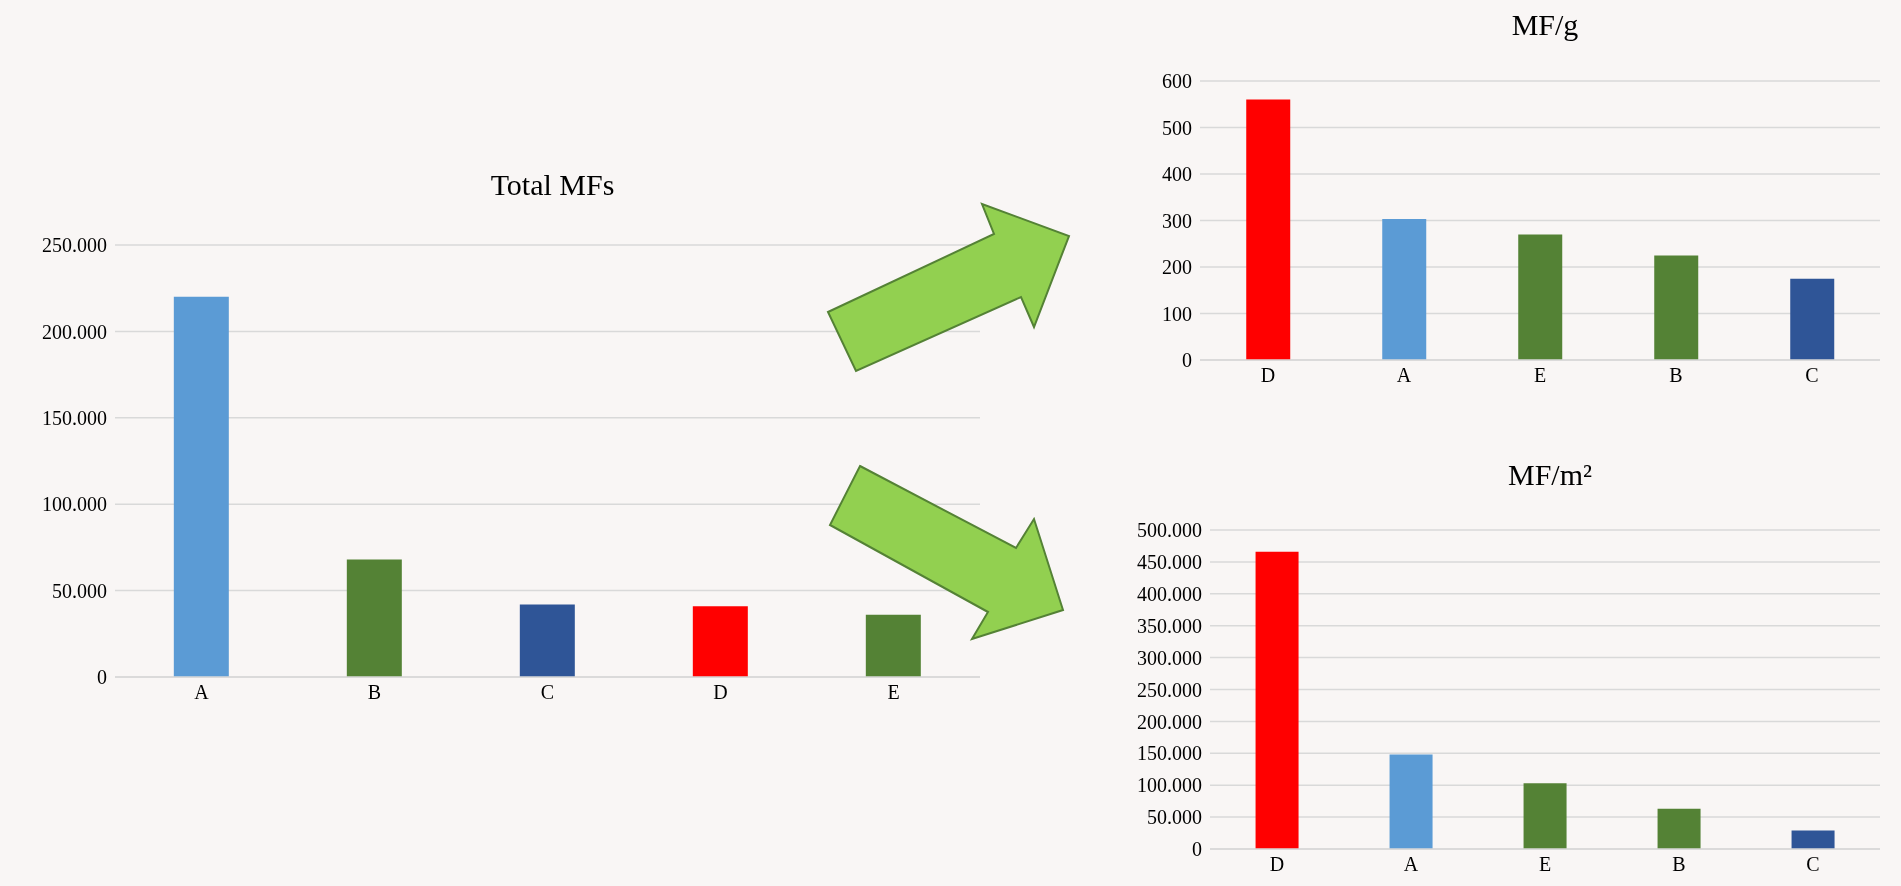 This screenshot has height=886, width=1901. Describe the element at coordinates (552, 185) in the screenshot. I see `chart-title: Total MFs` at that location.